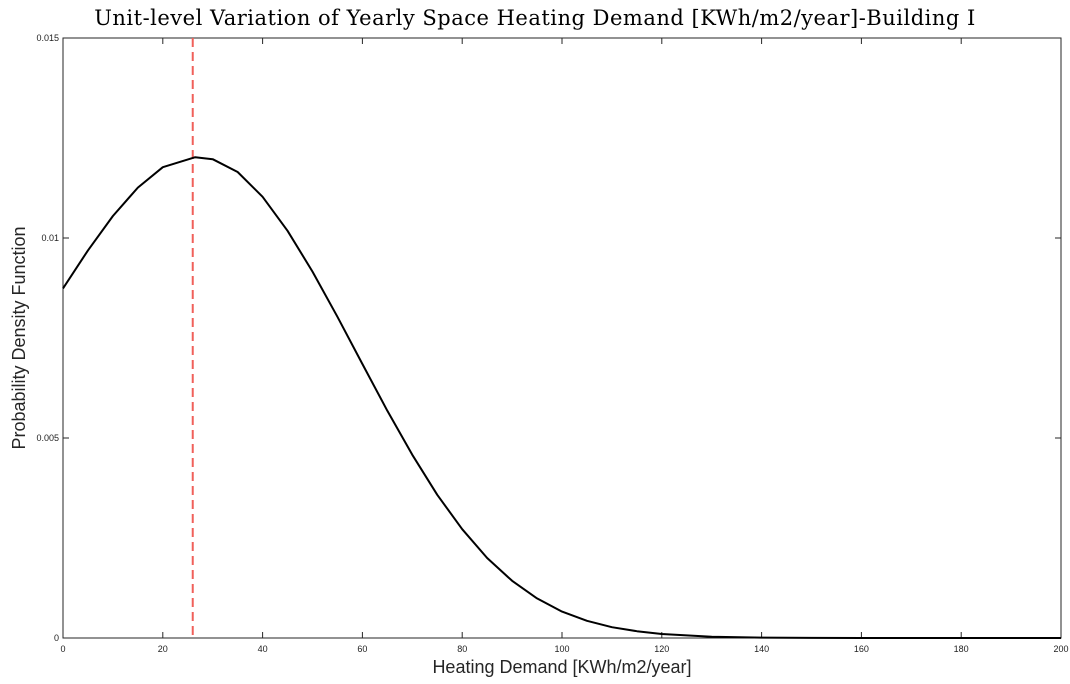  I want to click on x-tick-label: 200, so click(1060, 649).